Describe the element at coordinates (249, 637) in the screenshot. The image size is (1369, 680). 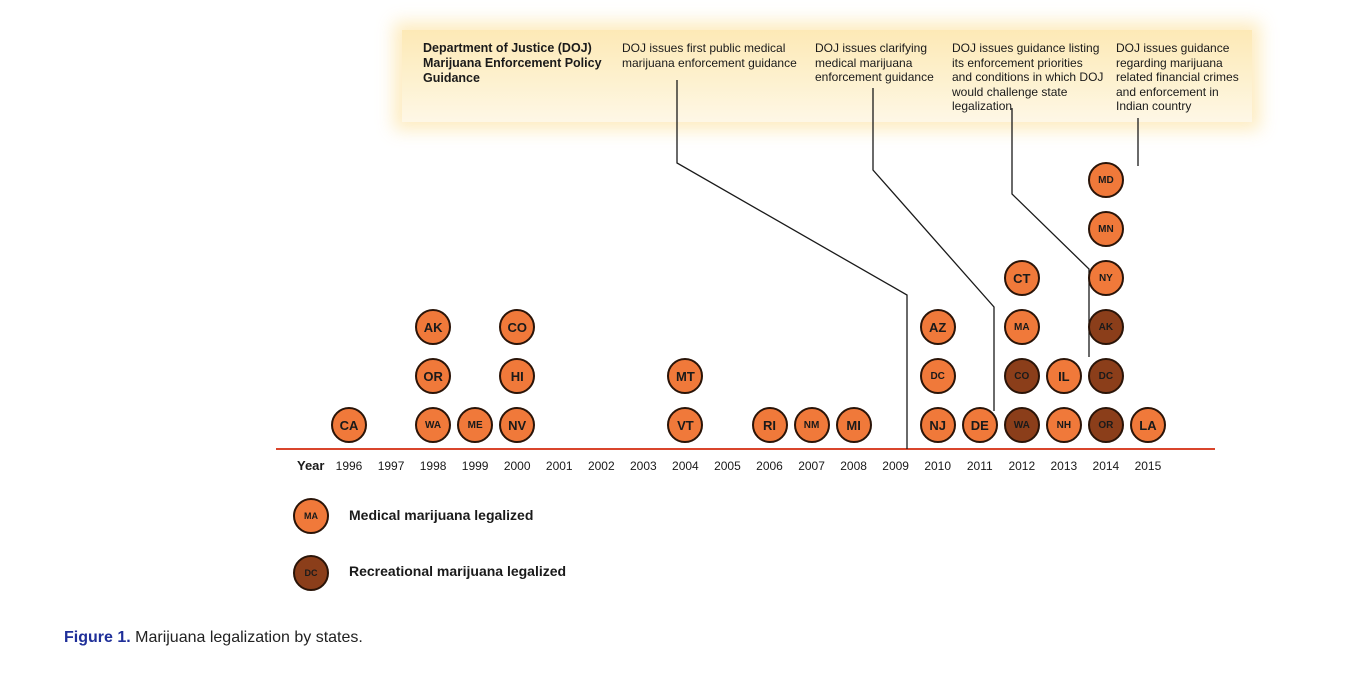
I see `caption-text: Marijuana legalization by states.` at that location.